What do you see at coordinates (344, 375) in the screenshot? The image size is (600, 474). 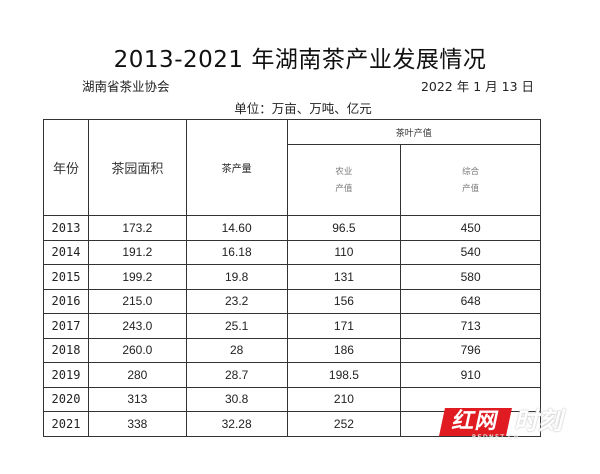 I see `cell-agri-value: 198.5` at bounding box center [344, 375].